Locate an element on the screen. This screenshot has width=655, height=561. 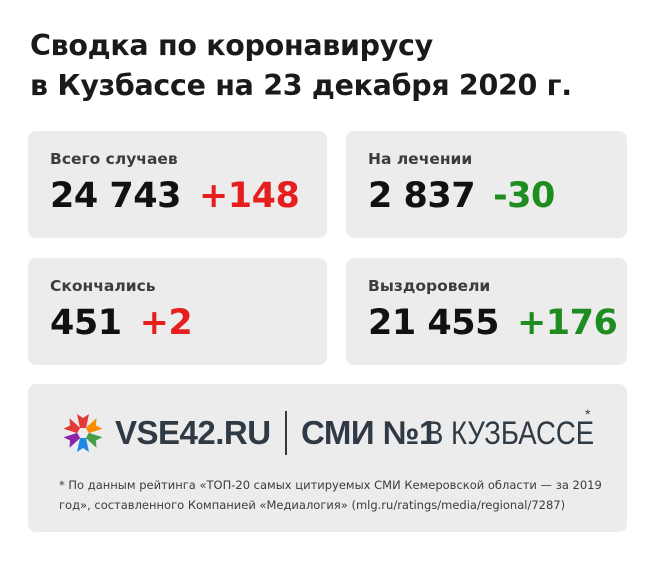
stat-label: Выздоровели is located at coordinates (429, 286).